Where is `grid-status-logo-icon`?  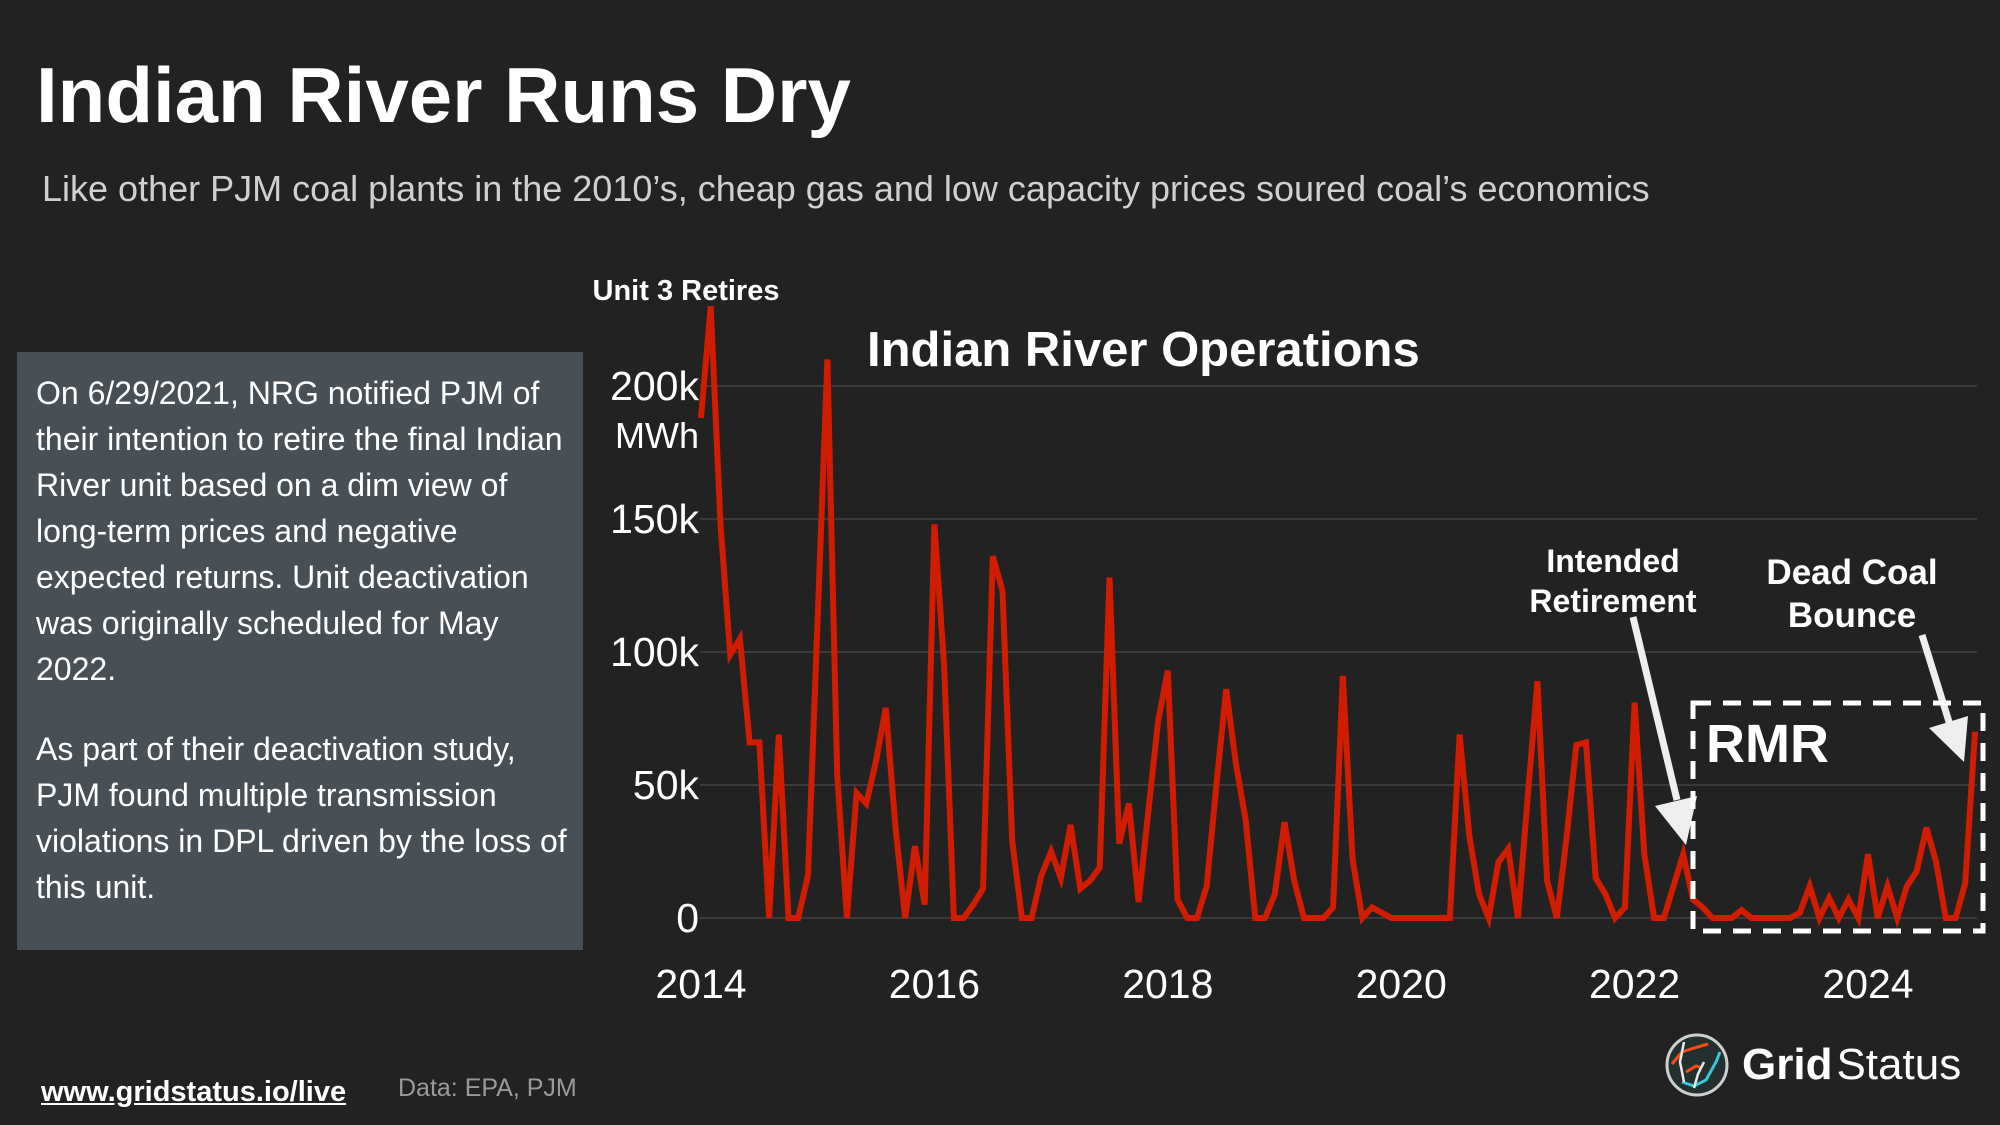
grid-status-logo-icon is located at coordinates (1697, 1065).